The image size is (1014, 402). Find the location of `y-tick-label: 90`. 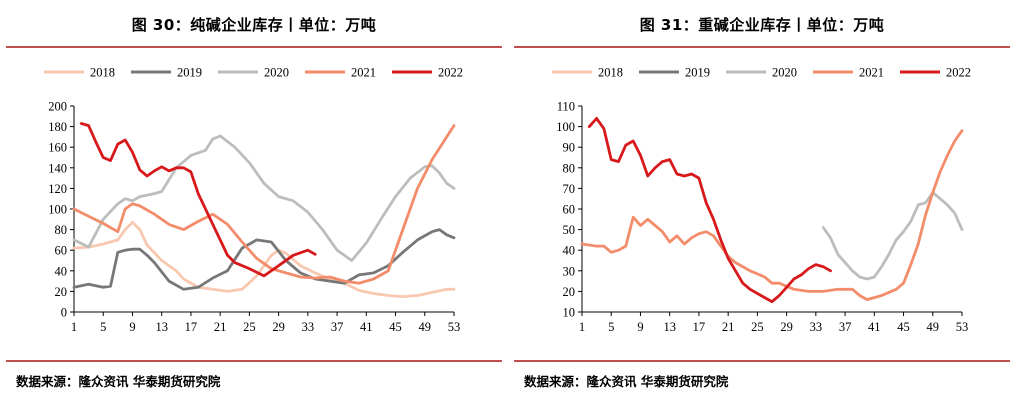

y-tick-label: 90 is located at coordinates (569, 148).